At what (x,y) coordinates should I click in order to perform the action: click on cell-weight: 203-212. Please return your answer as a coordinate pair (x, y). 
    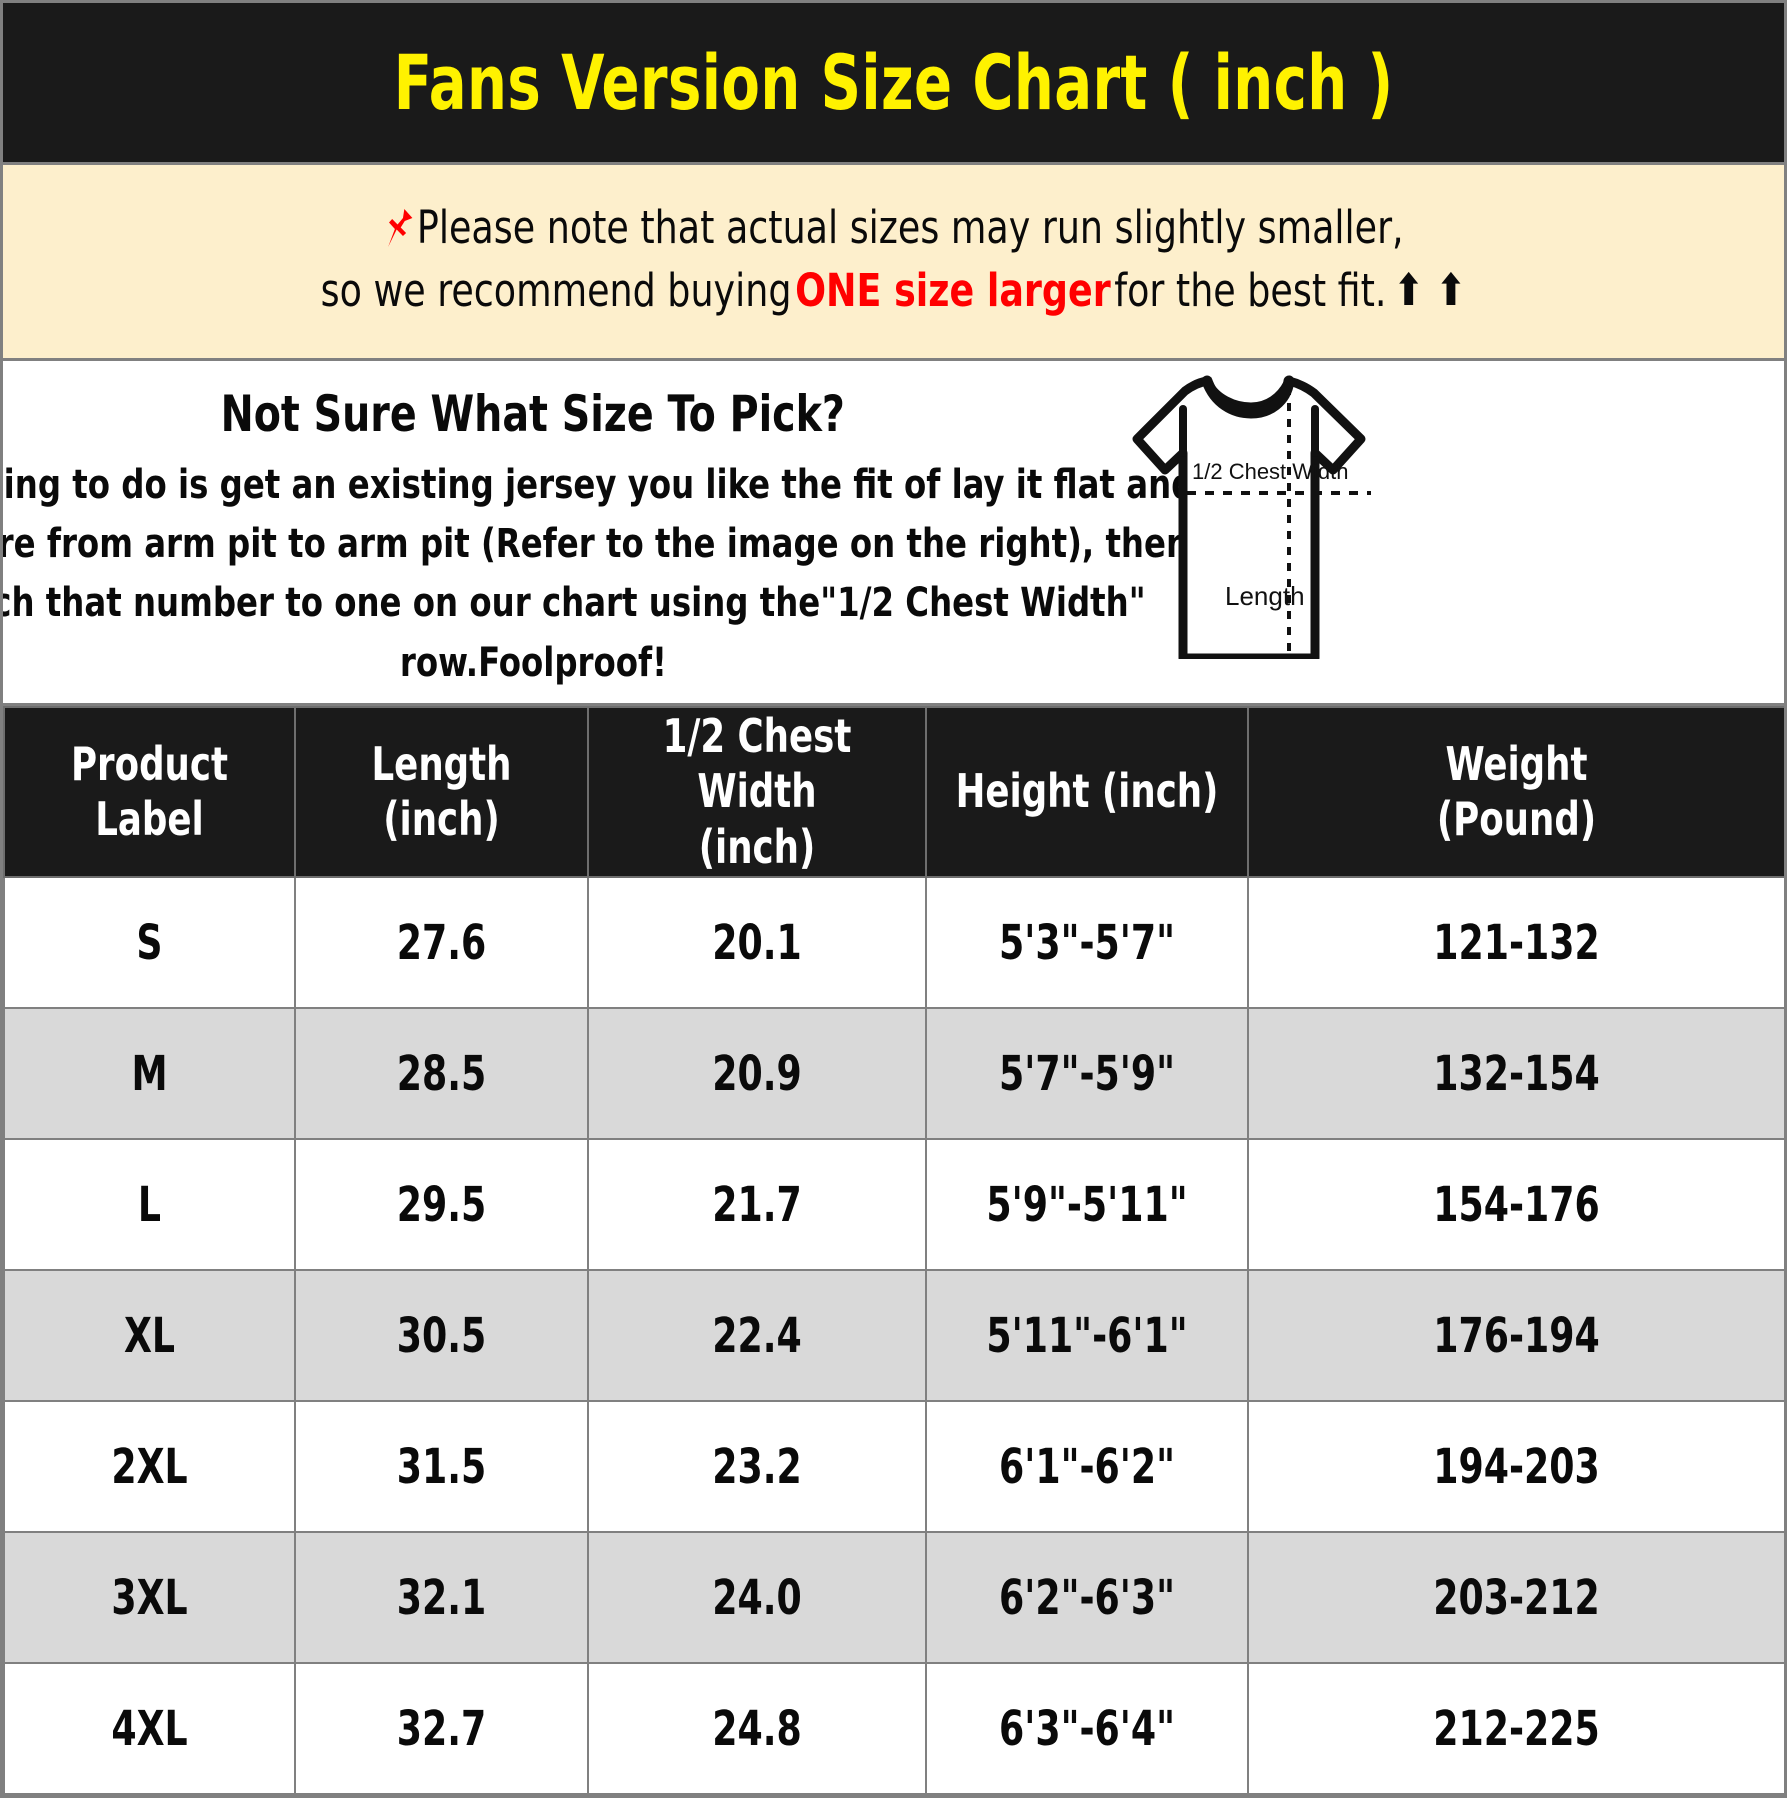
    Looking at the image, I should click on (1515, 1597).